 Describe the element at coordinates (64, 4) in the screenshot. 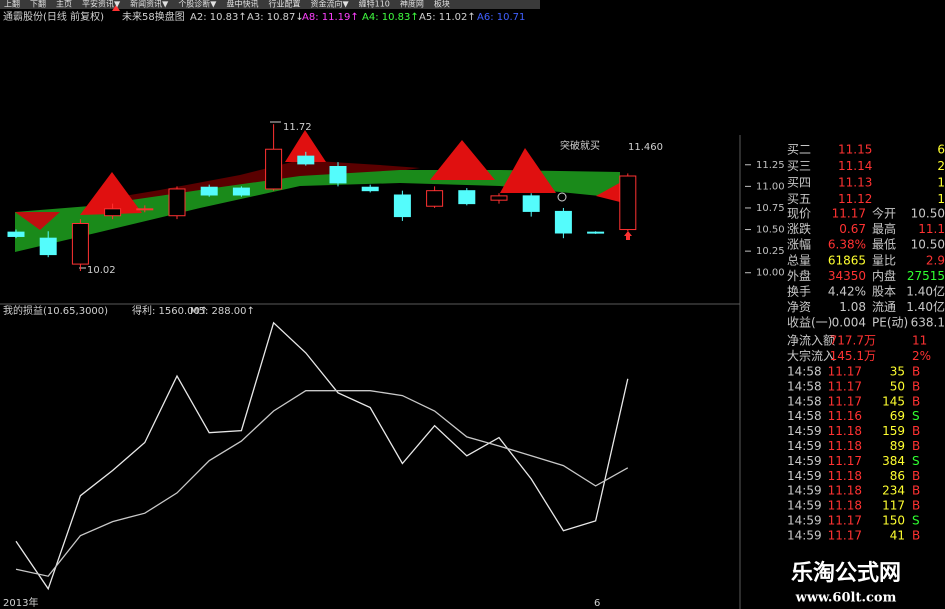

I see `toolbar-button: 主页` at that location.